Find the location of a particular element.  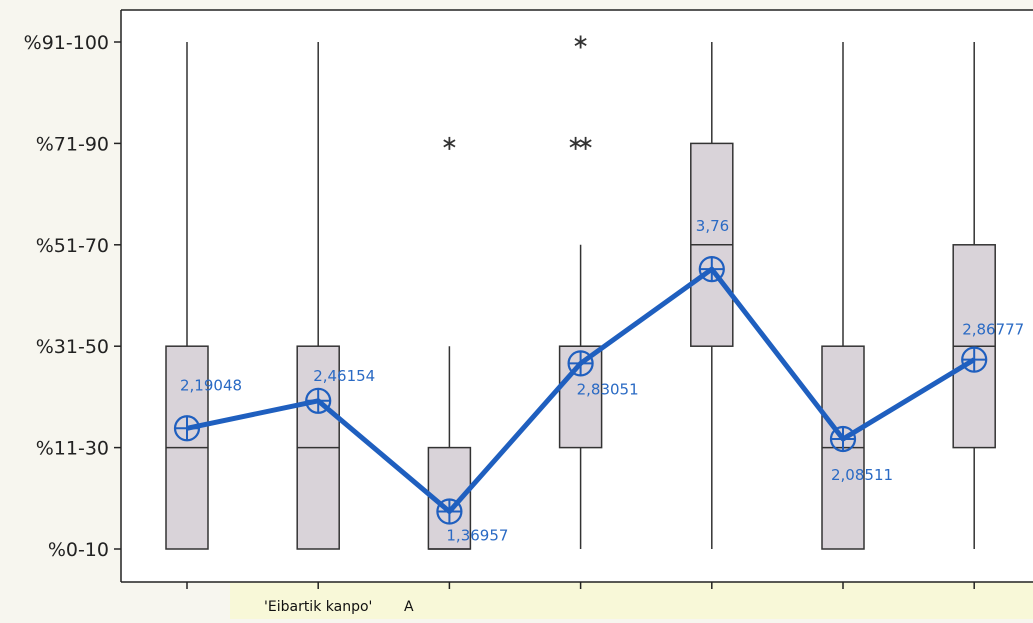

y-tick-label: %91-100 is located at coordinates (66, 43).